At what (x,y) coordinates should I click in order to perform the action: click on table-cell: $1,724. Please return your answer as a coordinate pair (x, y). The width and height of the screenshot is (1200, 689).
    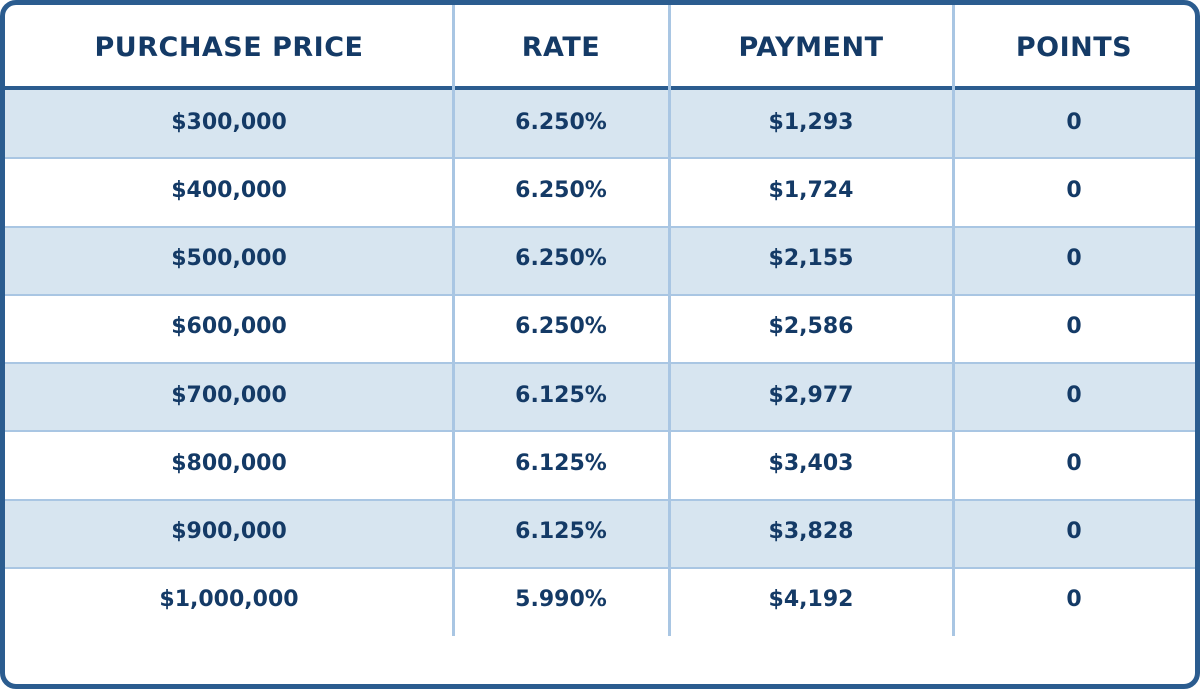
    Looking at the image, I should click on (811, 190).